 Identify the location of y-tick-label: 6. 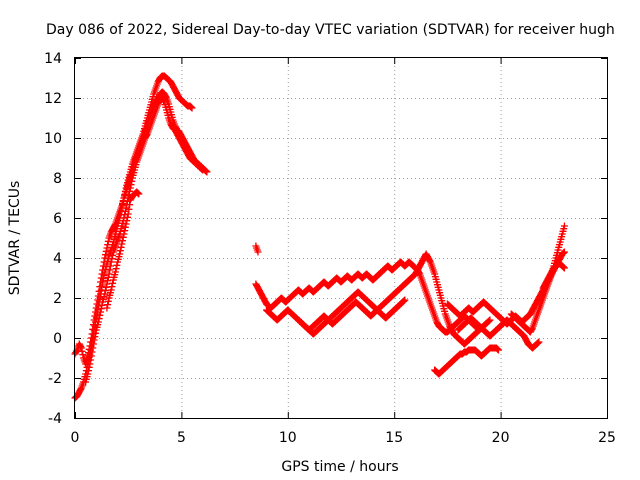
(57, 219).